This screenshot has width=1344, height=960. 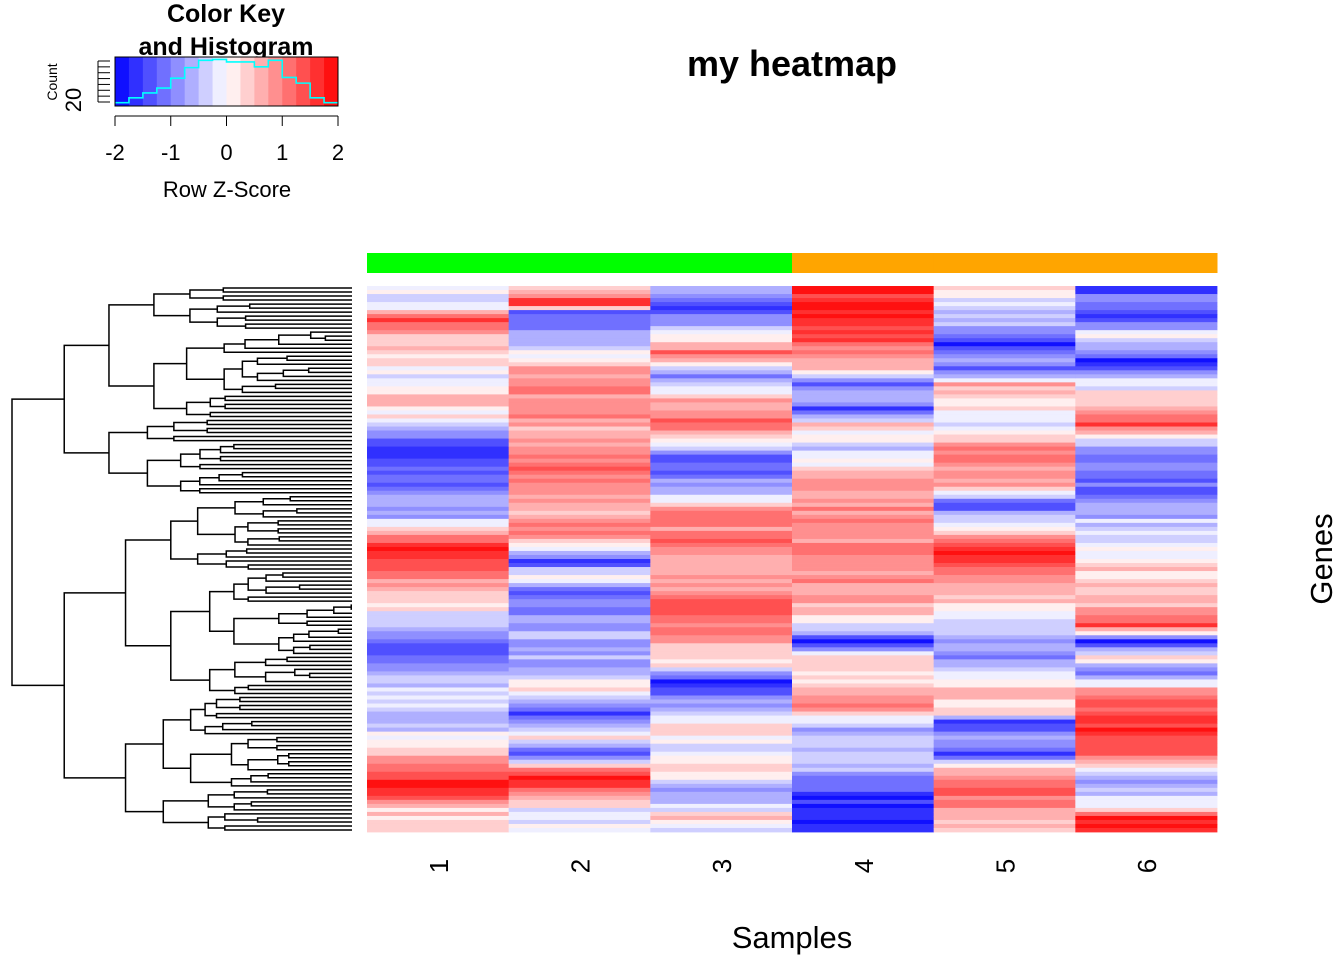 I want to click on column-label: 6, so click(x=1147, y=866).